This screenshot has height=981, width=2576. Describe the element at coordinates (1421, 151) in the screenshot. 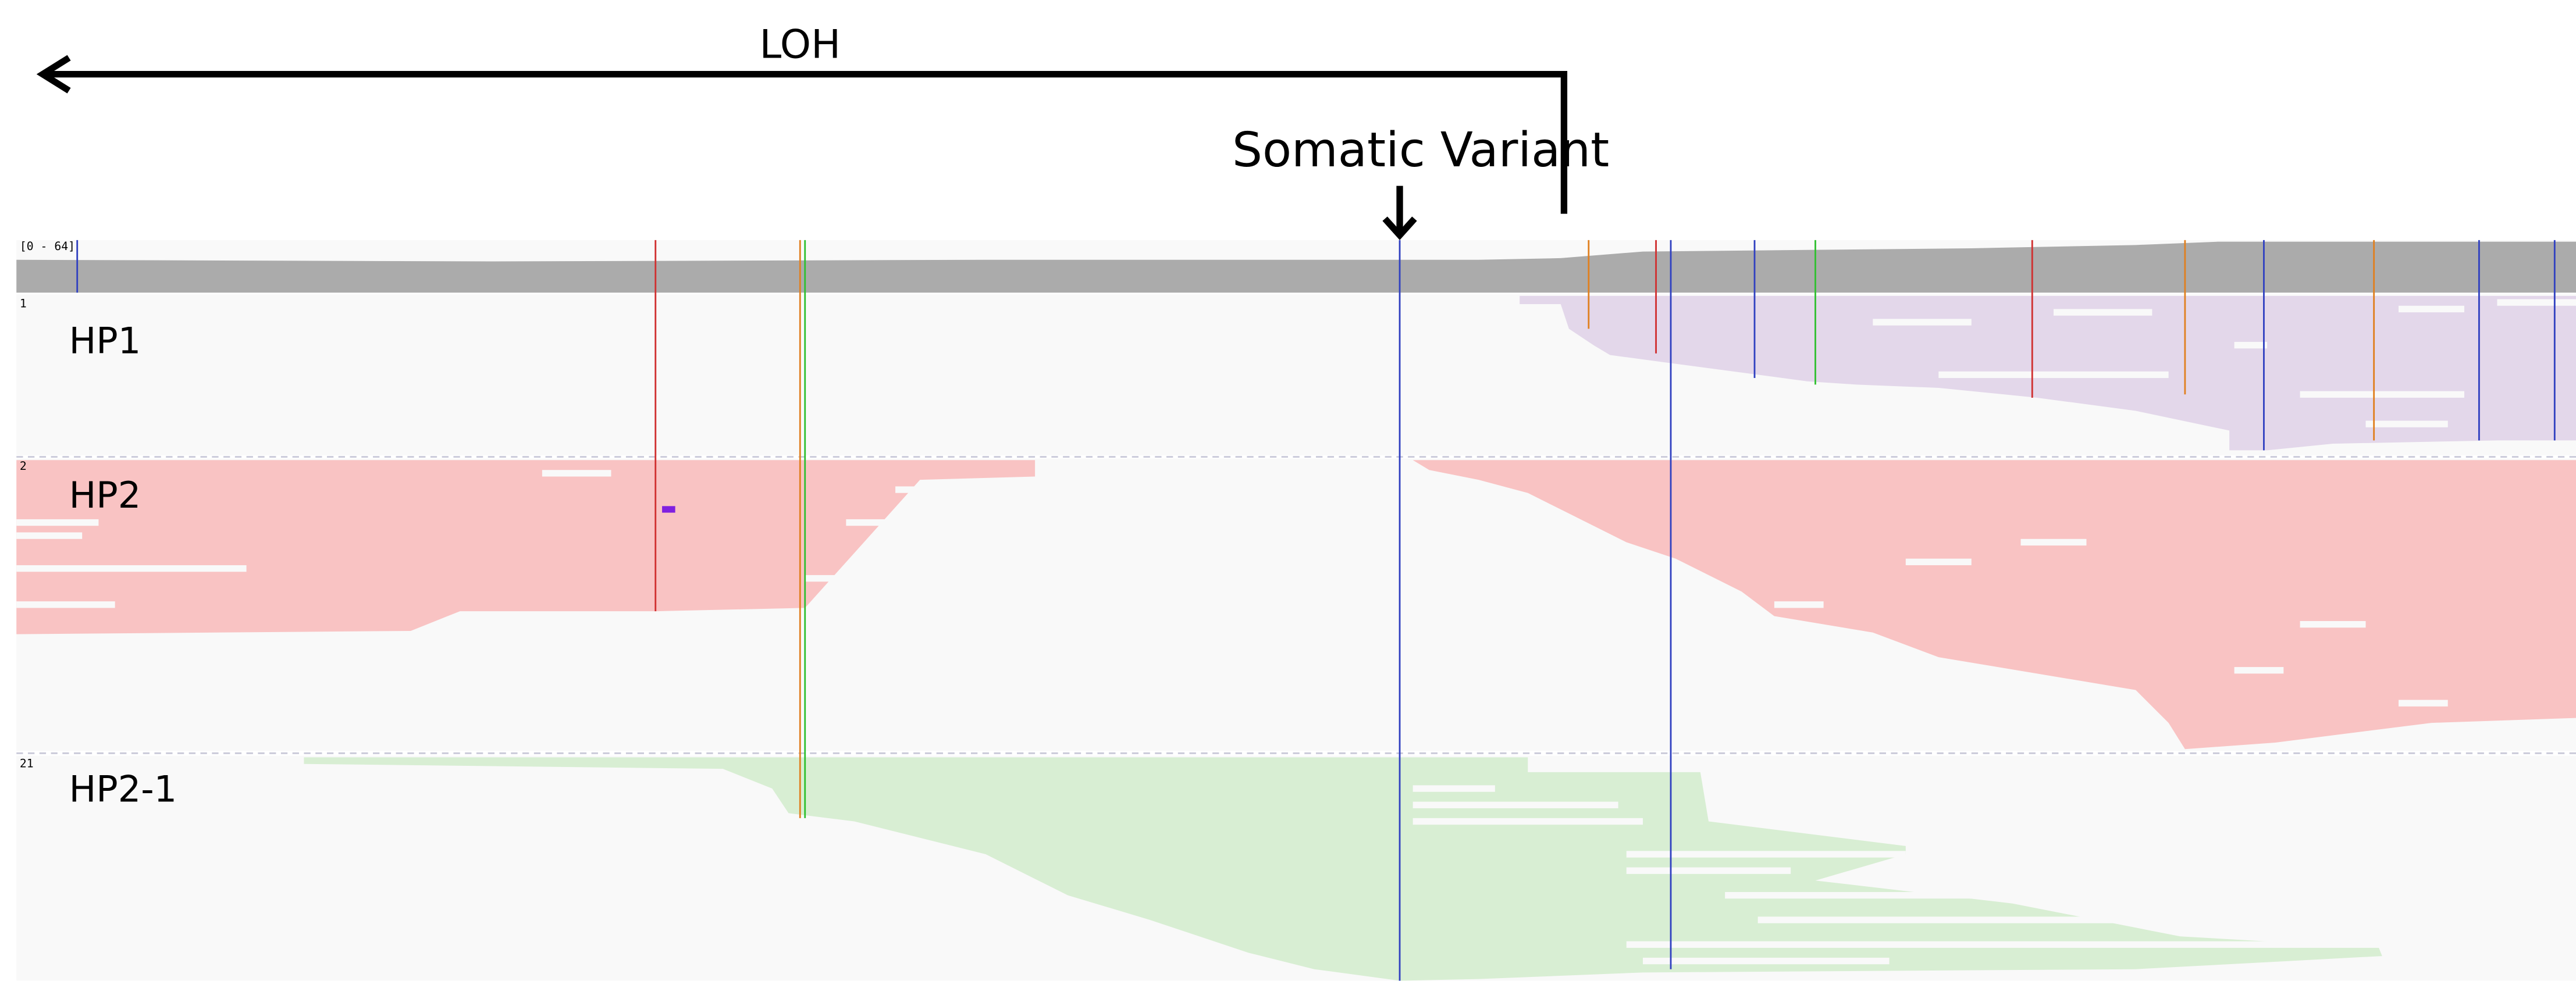

I see `somatic-variant-label: Somatic Variant` at that location.